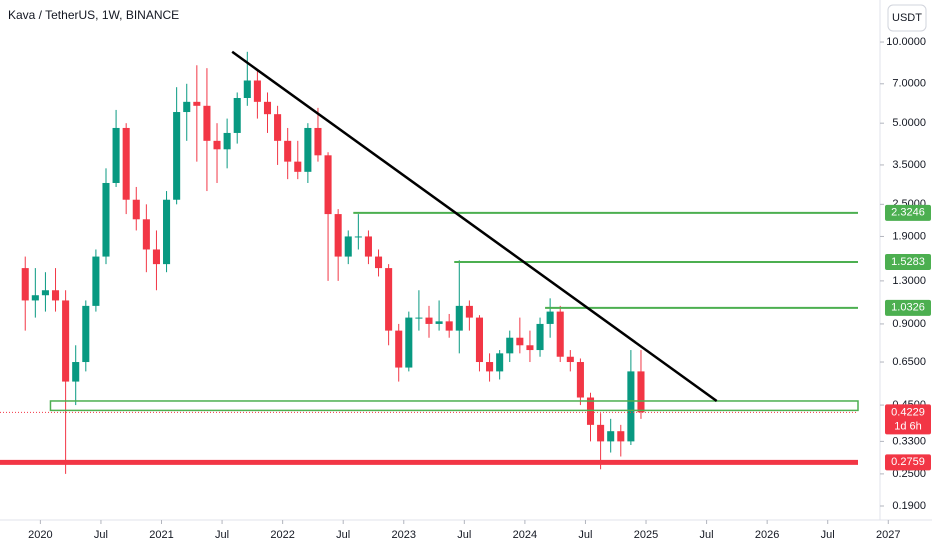 The width and height of the screenshot is (932, 550). What do you see at coordinates (909, 441) in the screenshot?
I see `y-tick-label: 0.3300` at bounding box center [909, 441].